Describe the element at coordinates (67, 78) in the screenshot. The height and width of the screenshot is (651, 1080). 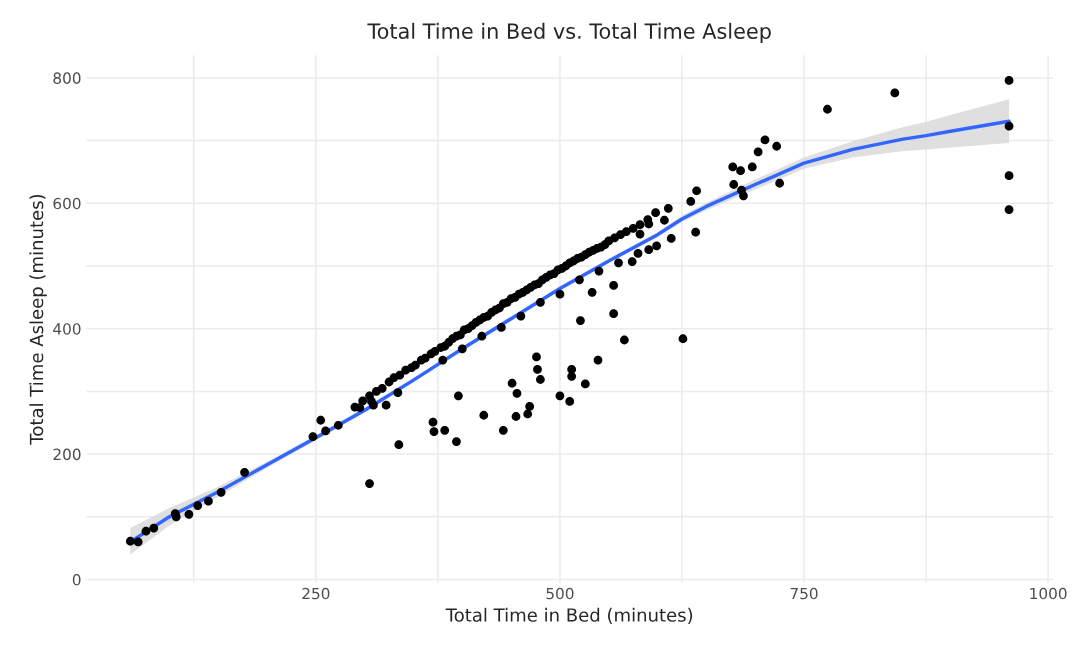
I see `y-tick-label: 800` at that location.